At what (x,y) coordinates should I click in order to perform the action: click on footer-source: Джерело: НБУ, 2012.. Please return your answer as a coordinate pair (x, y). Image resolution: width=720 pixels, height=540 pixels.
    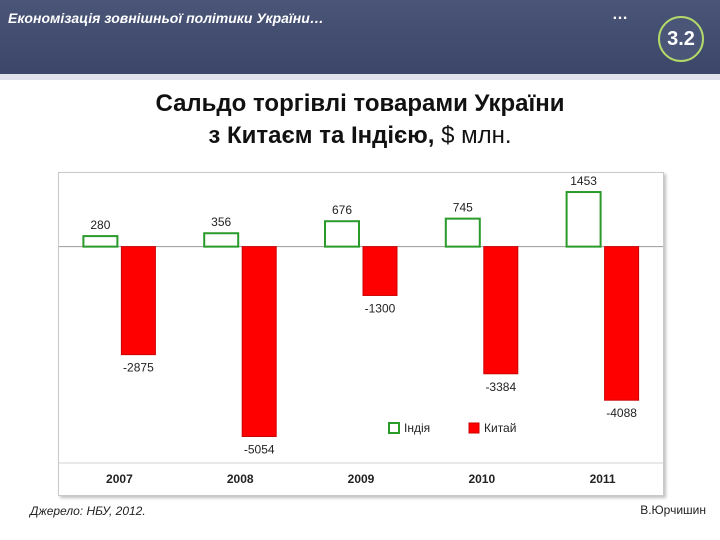
    Looking at the image, I should click on (88, 511).